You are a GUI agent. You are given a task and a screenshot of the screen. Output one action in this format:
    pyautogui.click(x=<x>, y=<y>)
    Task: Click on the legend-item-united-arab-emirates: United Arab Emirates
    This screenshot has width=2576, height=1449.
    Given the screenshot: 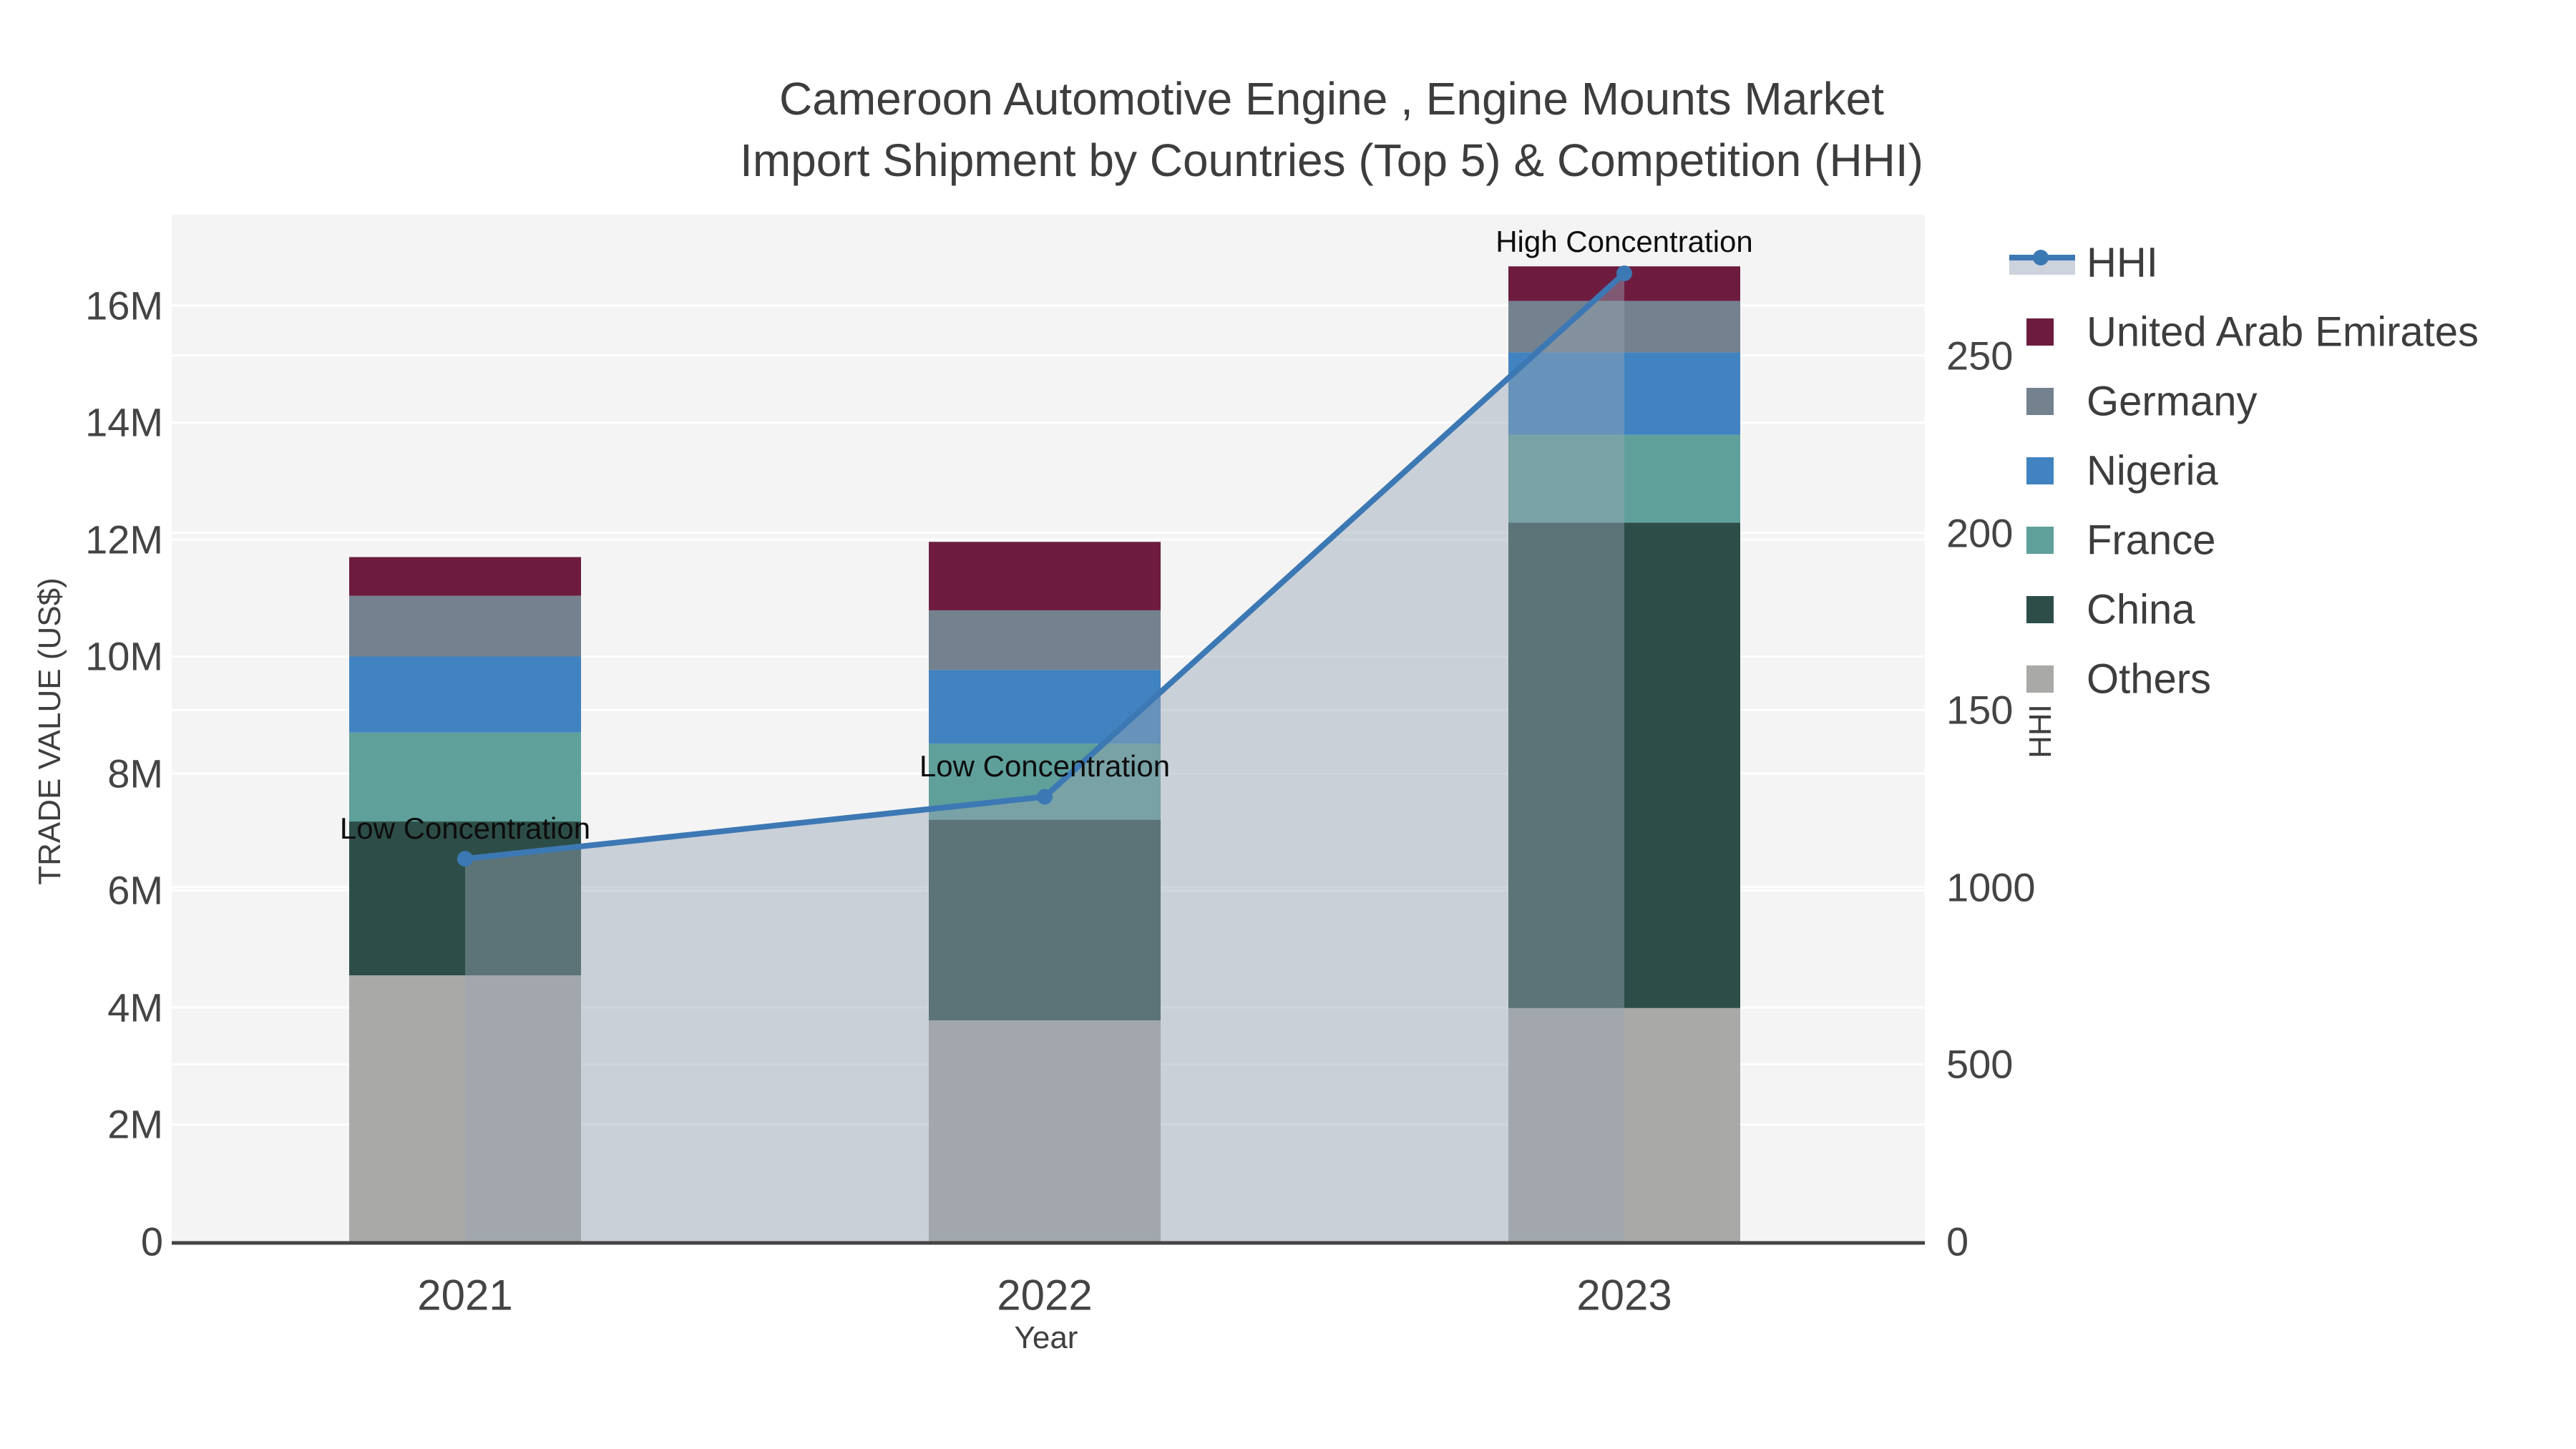 What is the action you would take?
    pyautogui.click(x=2252, y=332)
    